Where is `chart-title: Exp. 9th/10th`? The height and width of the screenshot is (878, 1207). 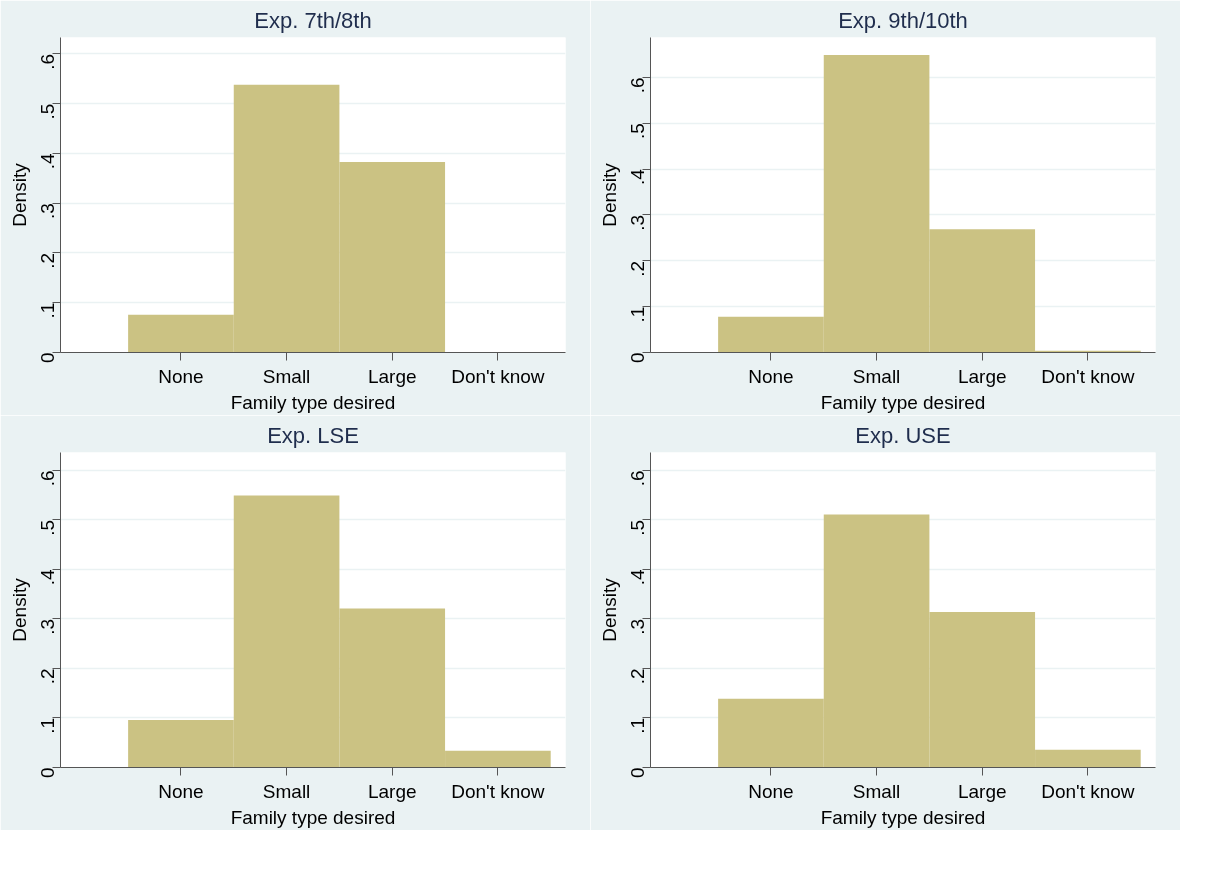
chart-title: Exp. 9th/10th is located at coordinates (903, 20).